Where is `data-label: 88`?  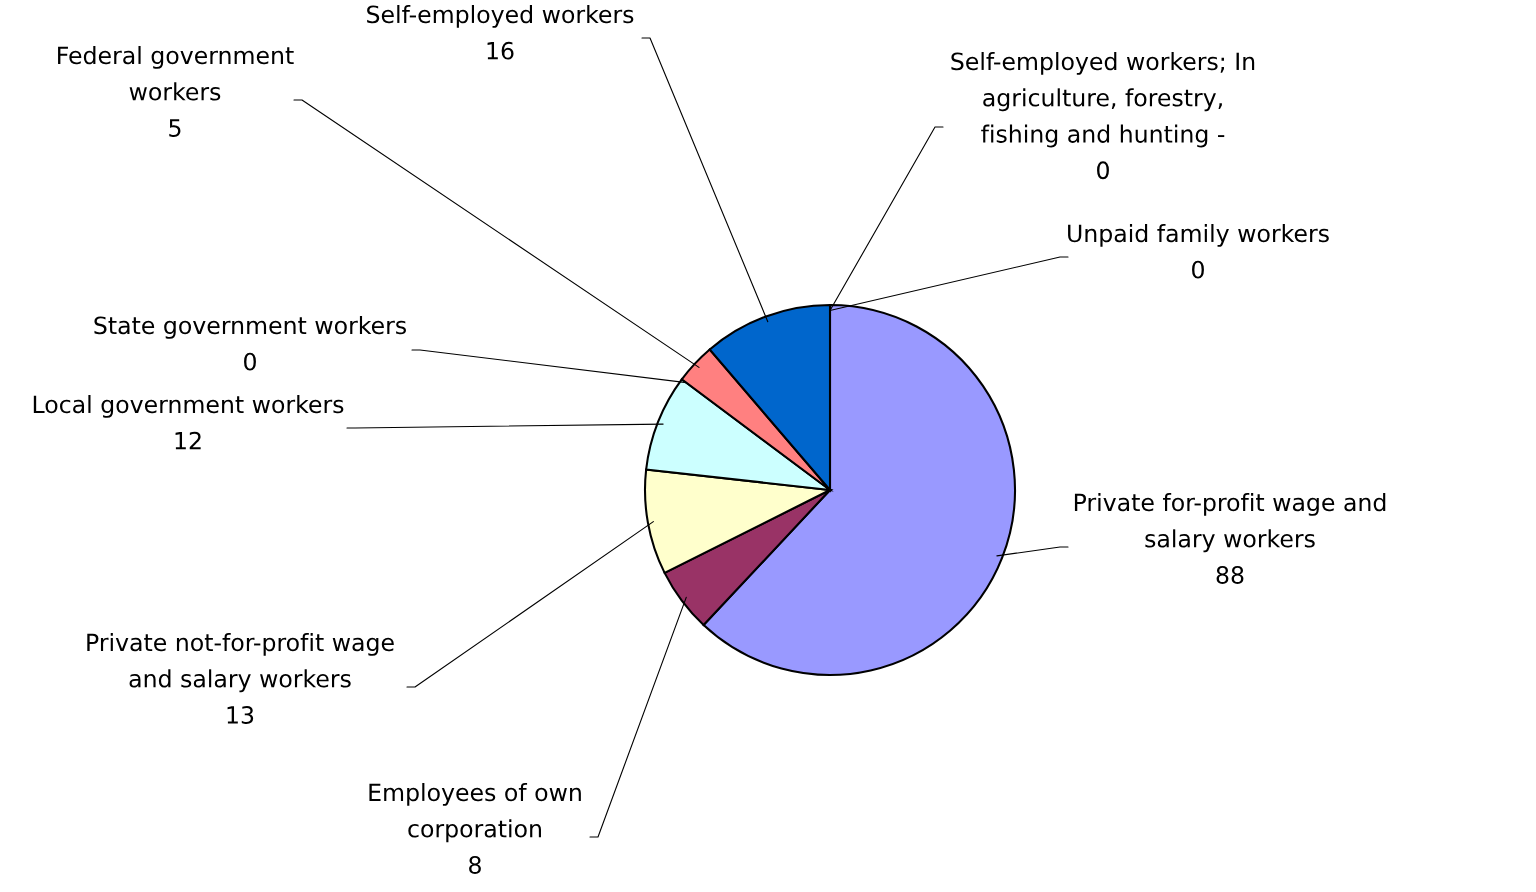
data-label: 88 is located at coordinates (1230, 575).